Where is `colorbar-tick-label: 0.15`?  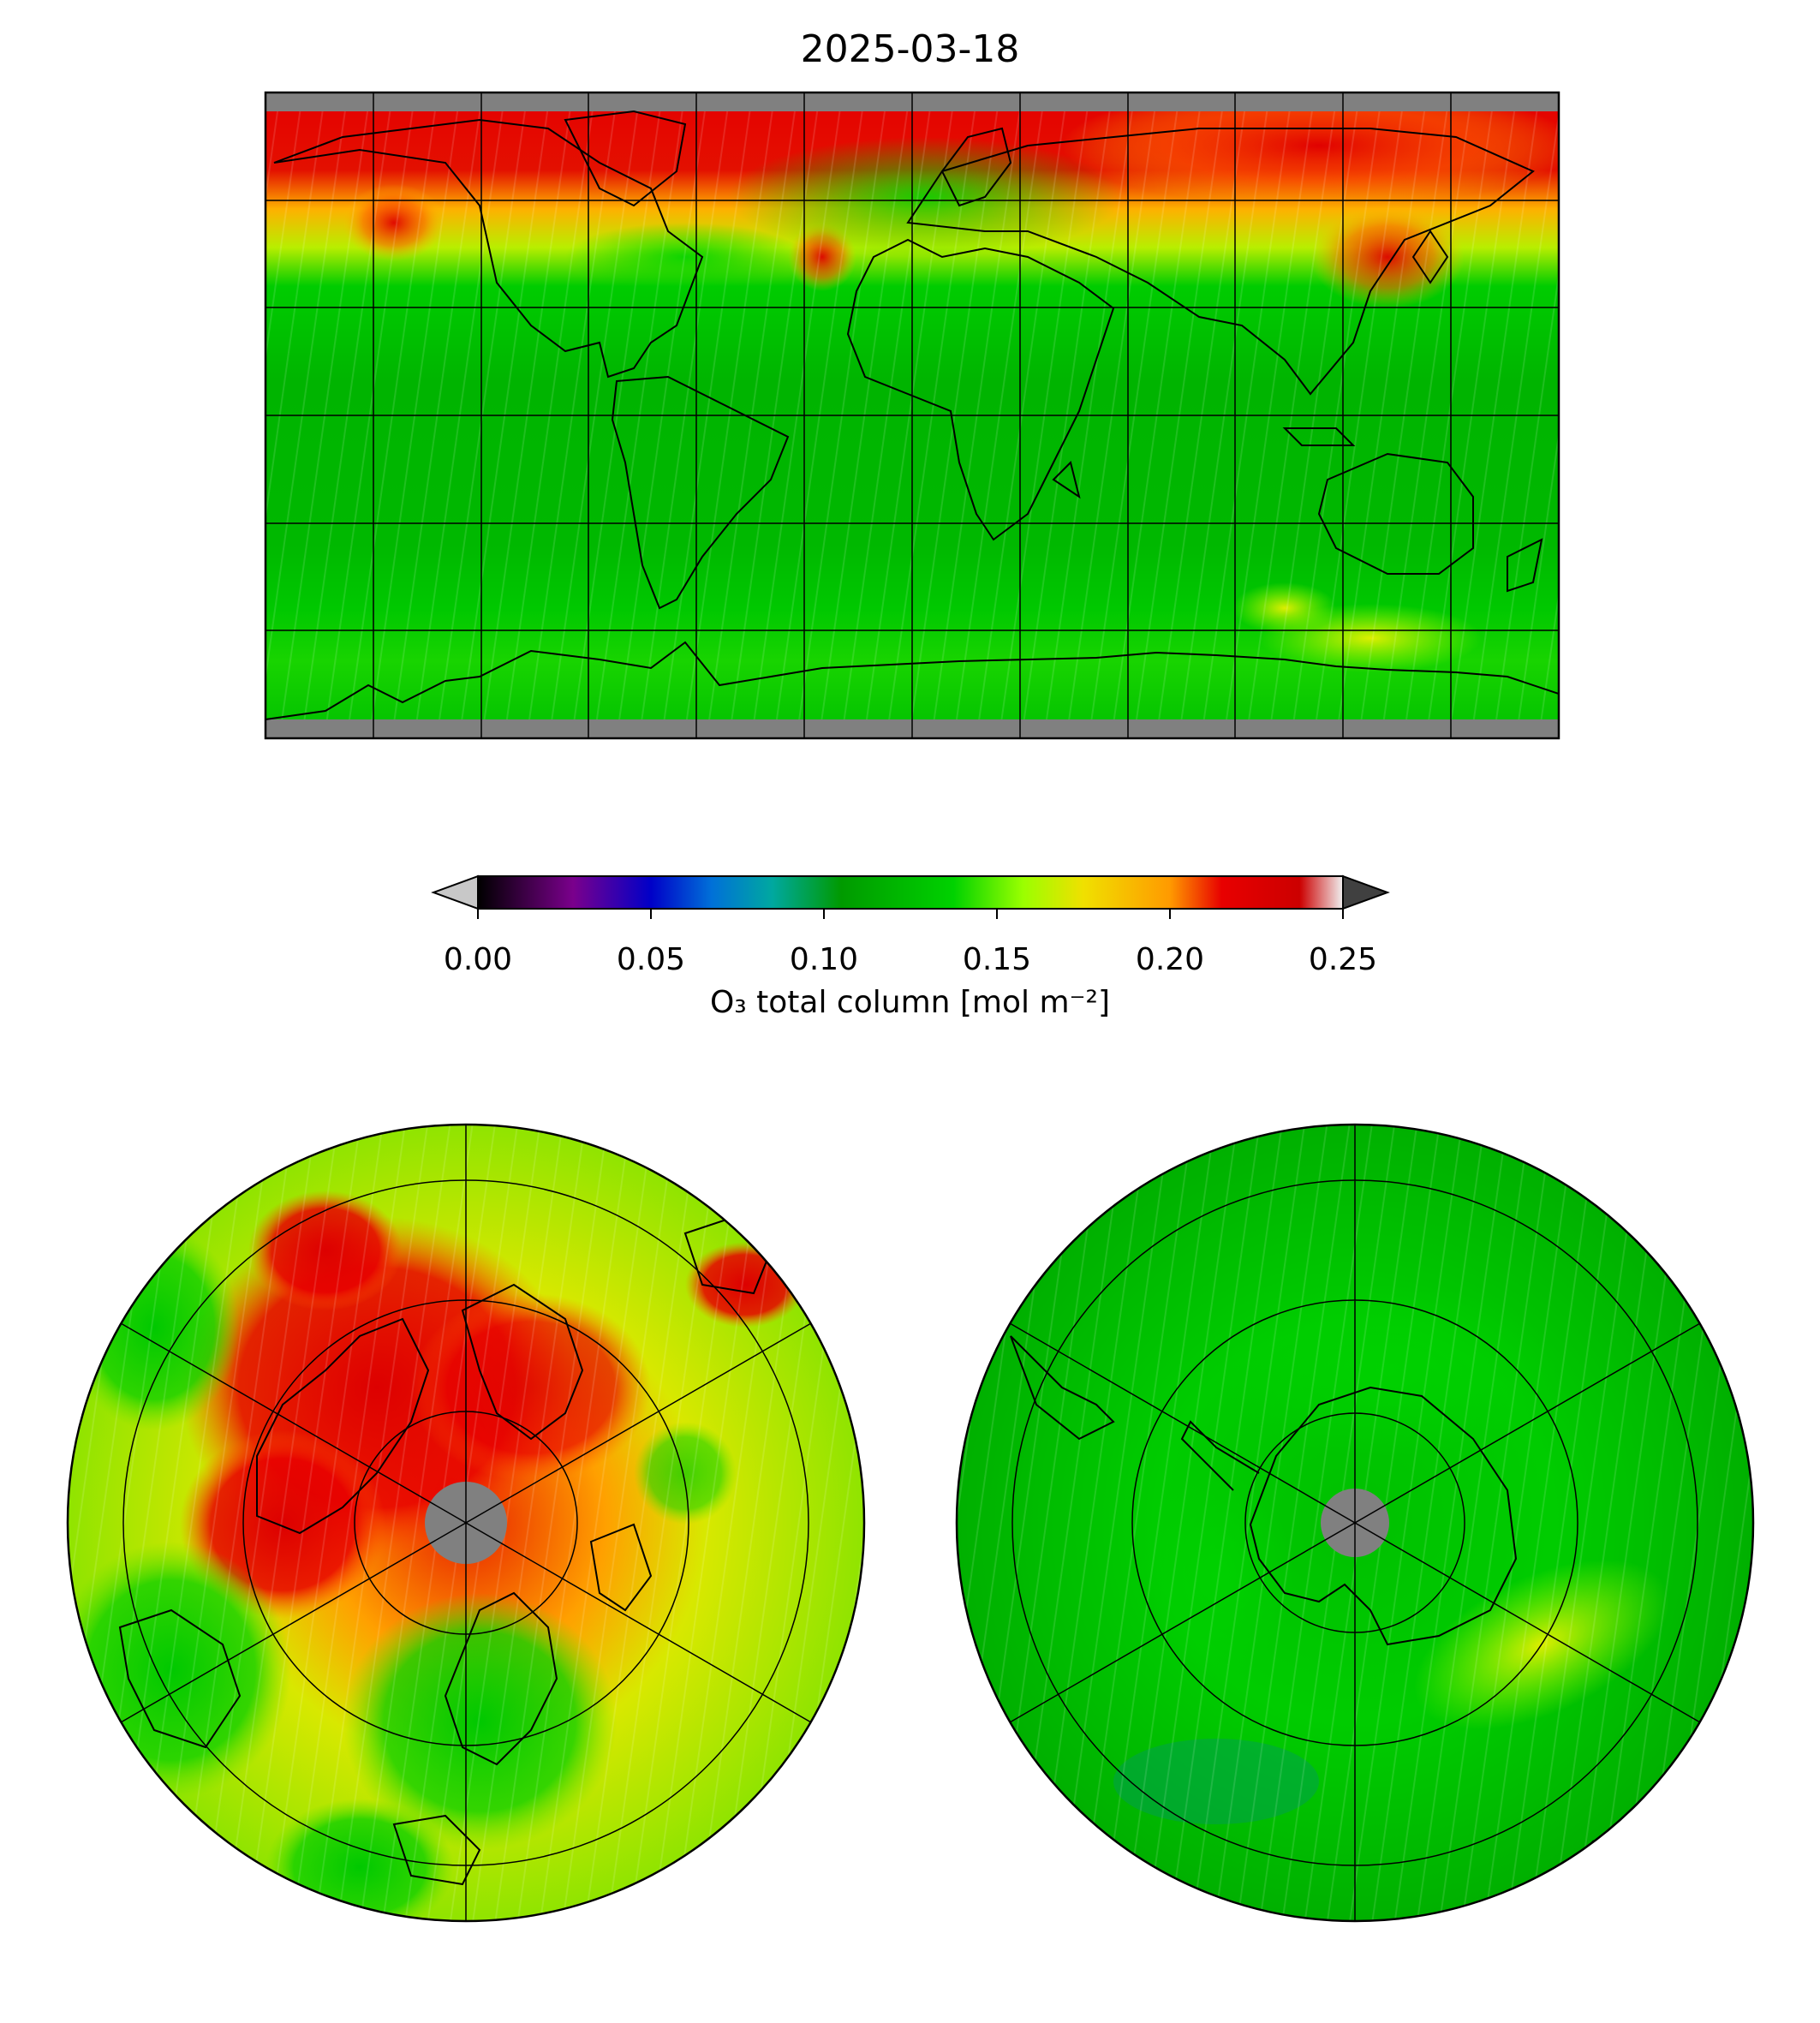
colorbar-tick-label: 0.15 is located at coordinates (997, 960).